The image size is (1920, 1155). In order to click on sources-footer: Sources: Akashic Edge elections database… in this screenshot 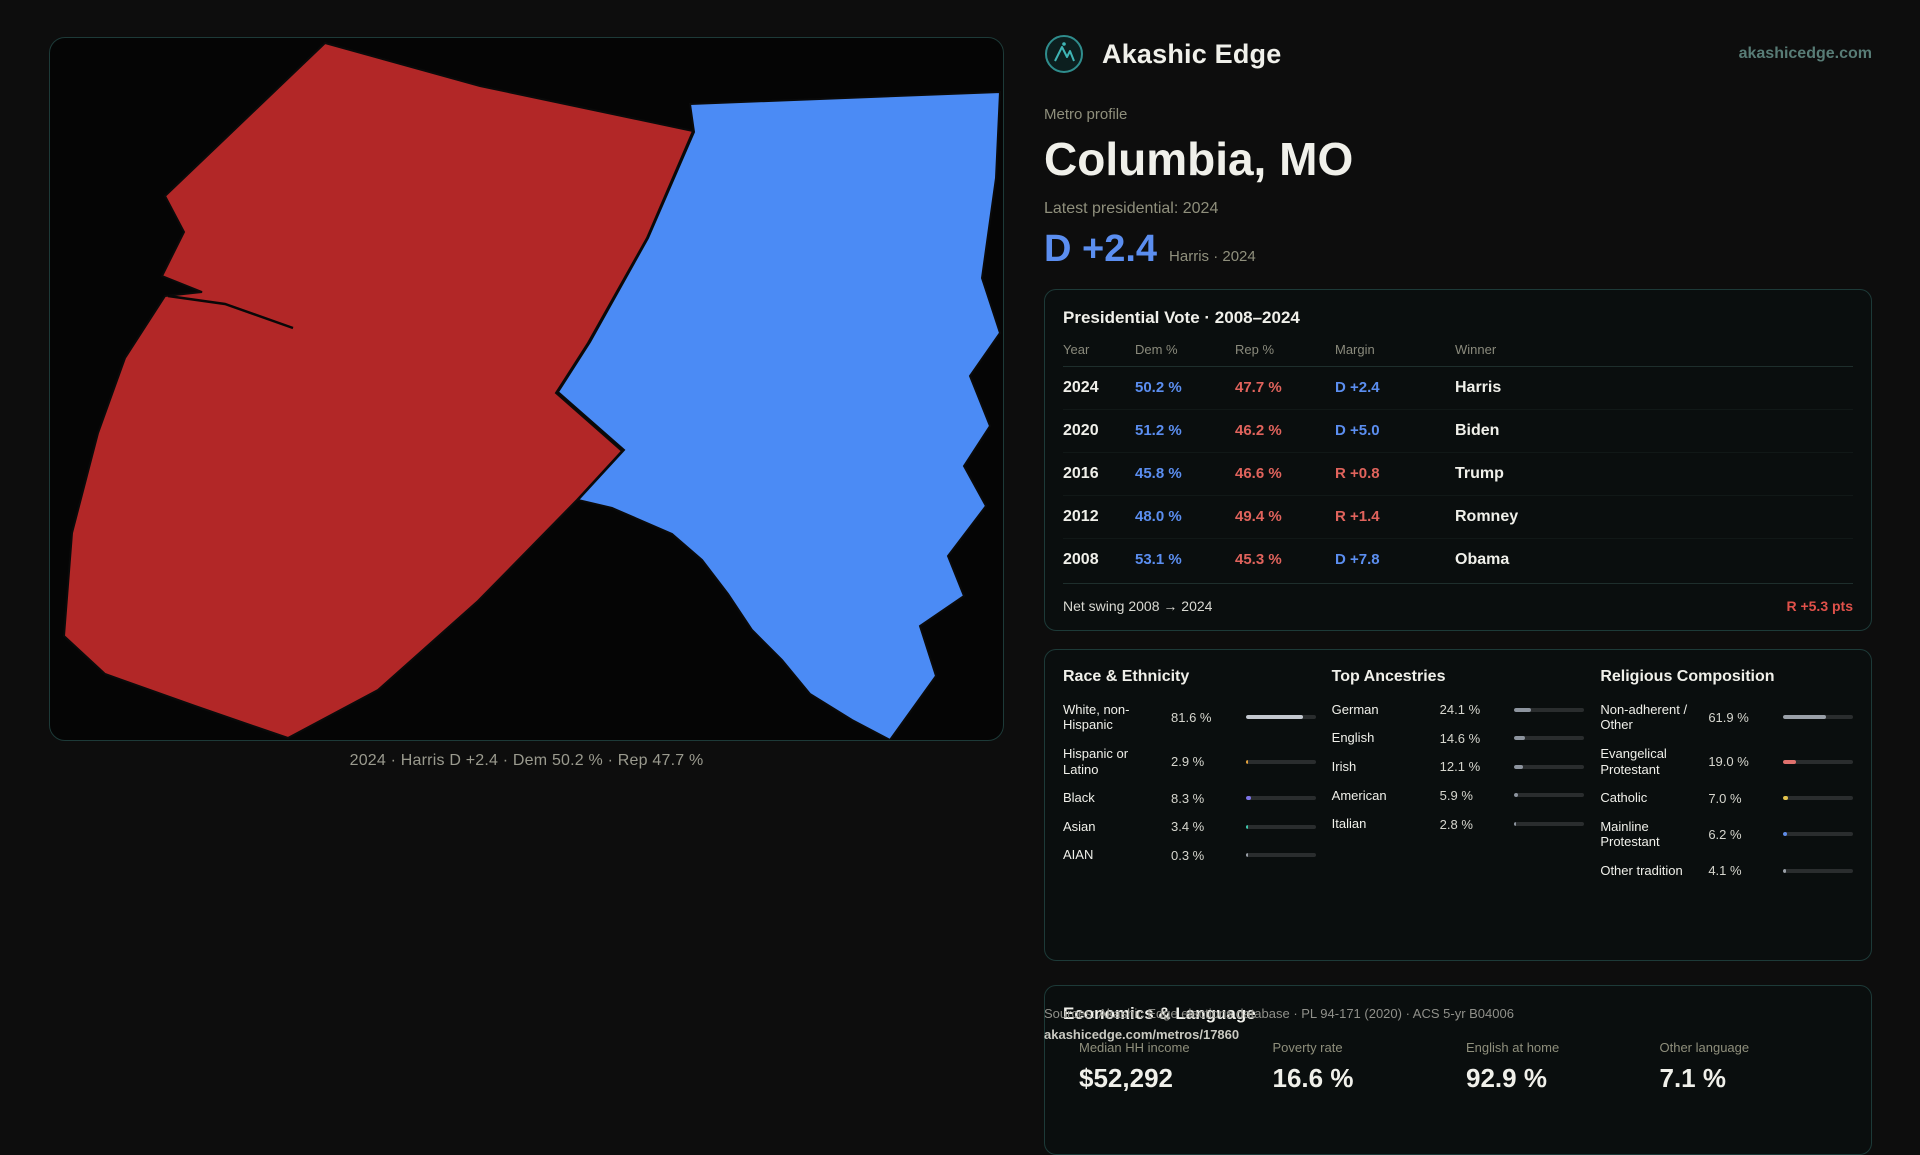, I will do `click(1458, 1024)`.